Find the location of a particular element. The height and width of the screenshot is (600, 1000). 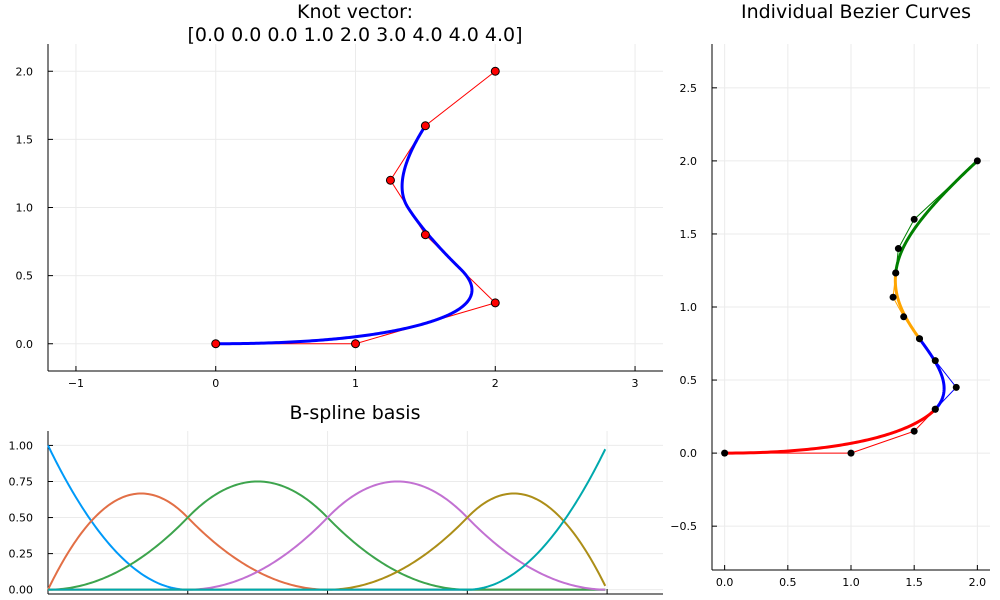

y-tick-label: 2.5 is located at coordinates (689, 88).